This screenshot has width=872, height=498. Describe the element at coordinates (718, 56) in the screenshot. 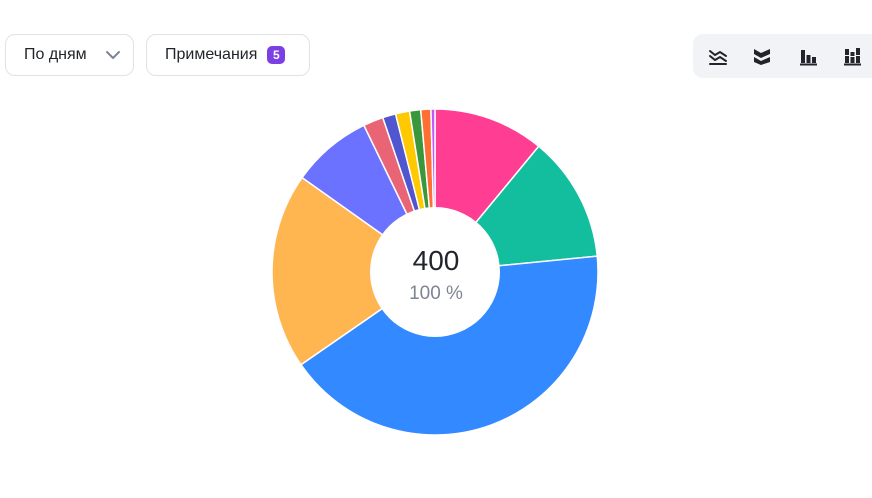

I see `area-chart-icon` at that location.